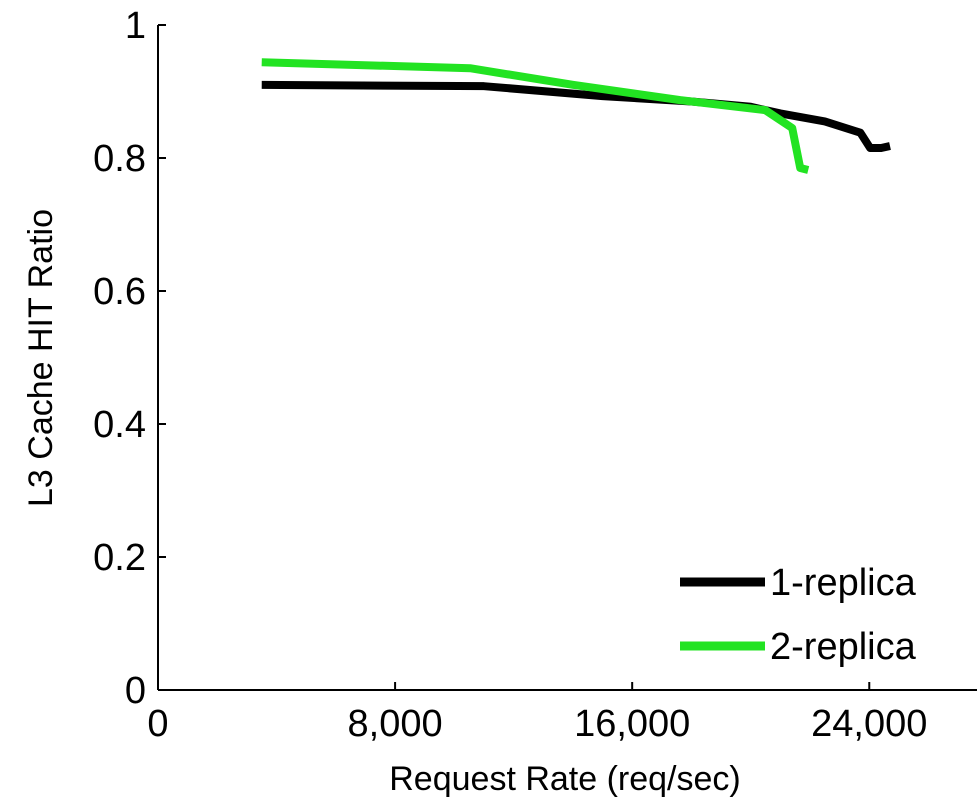 Image resolution: width=977 pixels, height=806 pixels. I want to click on y-tick-label: 0.6, so click(119, 292).